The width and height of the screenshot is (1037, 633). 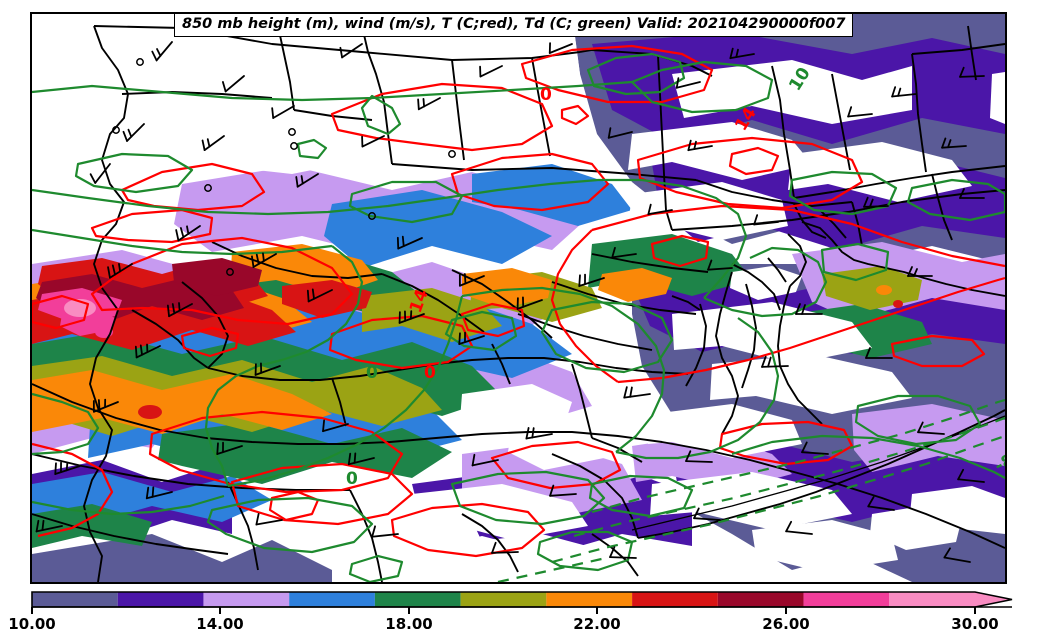 What do you see at coordinates (372, 373) in the screenshot?
I see `contour-label-td-0: 0` at bounding box center [372, 373].